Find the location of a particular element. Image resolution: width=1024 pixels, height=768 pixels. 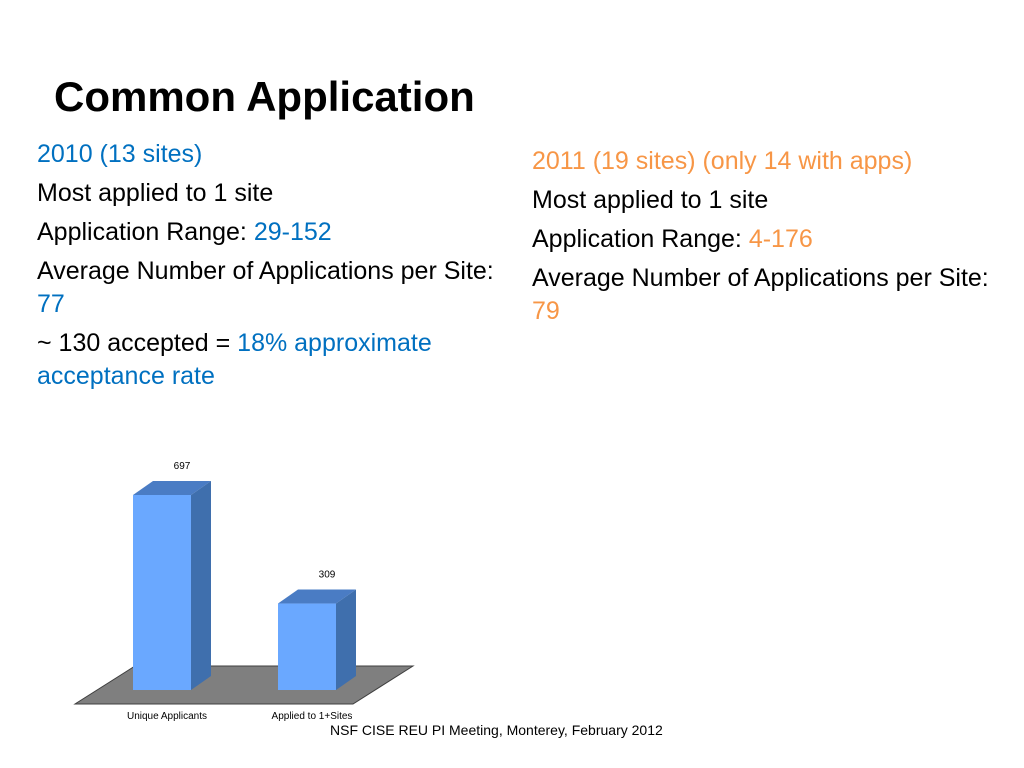

bar-top-applied-to-1-sites is located at coordinates (317, 596).